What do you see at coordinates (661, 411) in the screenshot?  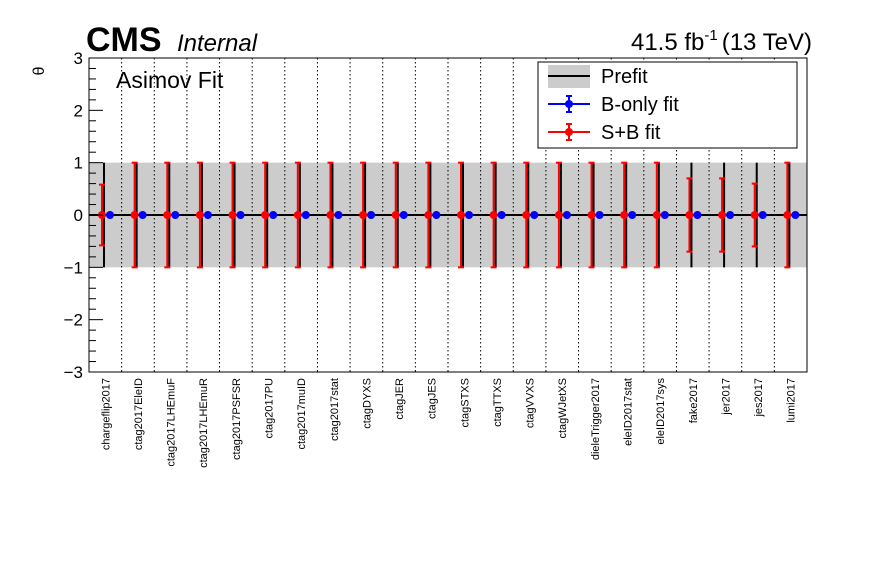 I see `x-tick-label: eleID2017sys` at bounding box center [661, 411].